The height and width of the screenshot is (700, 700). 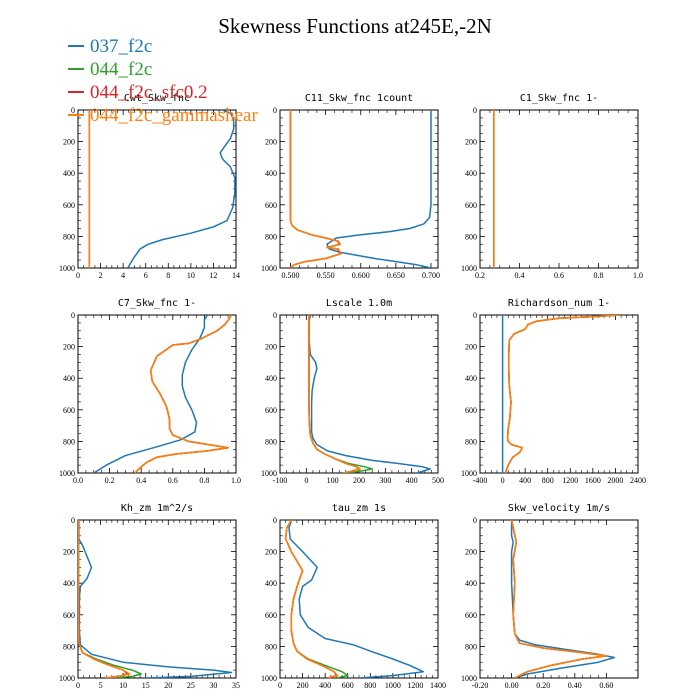 I want to click on x-tick-label: -400, so click(x=480, y=480).